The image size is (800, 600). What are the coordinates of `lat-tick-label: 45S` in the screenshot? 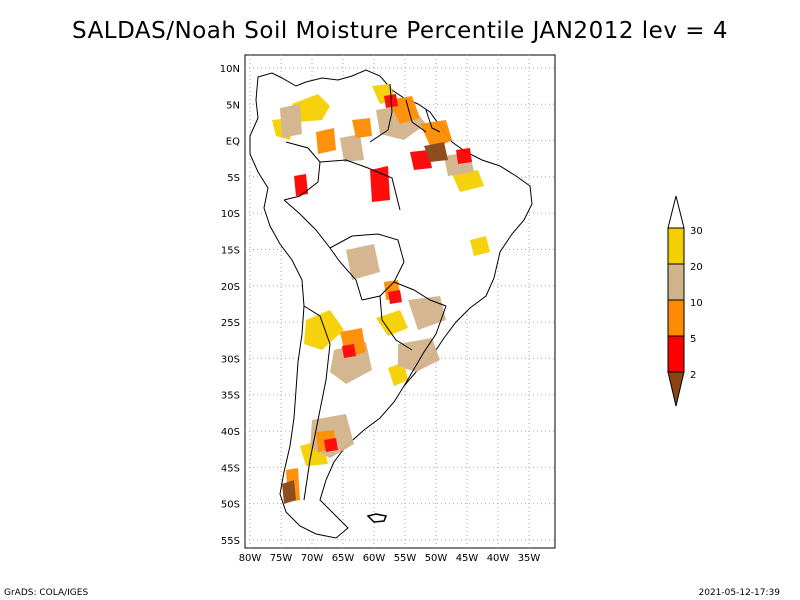 It's located at (230, 468).